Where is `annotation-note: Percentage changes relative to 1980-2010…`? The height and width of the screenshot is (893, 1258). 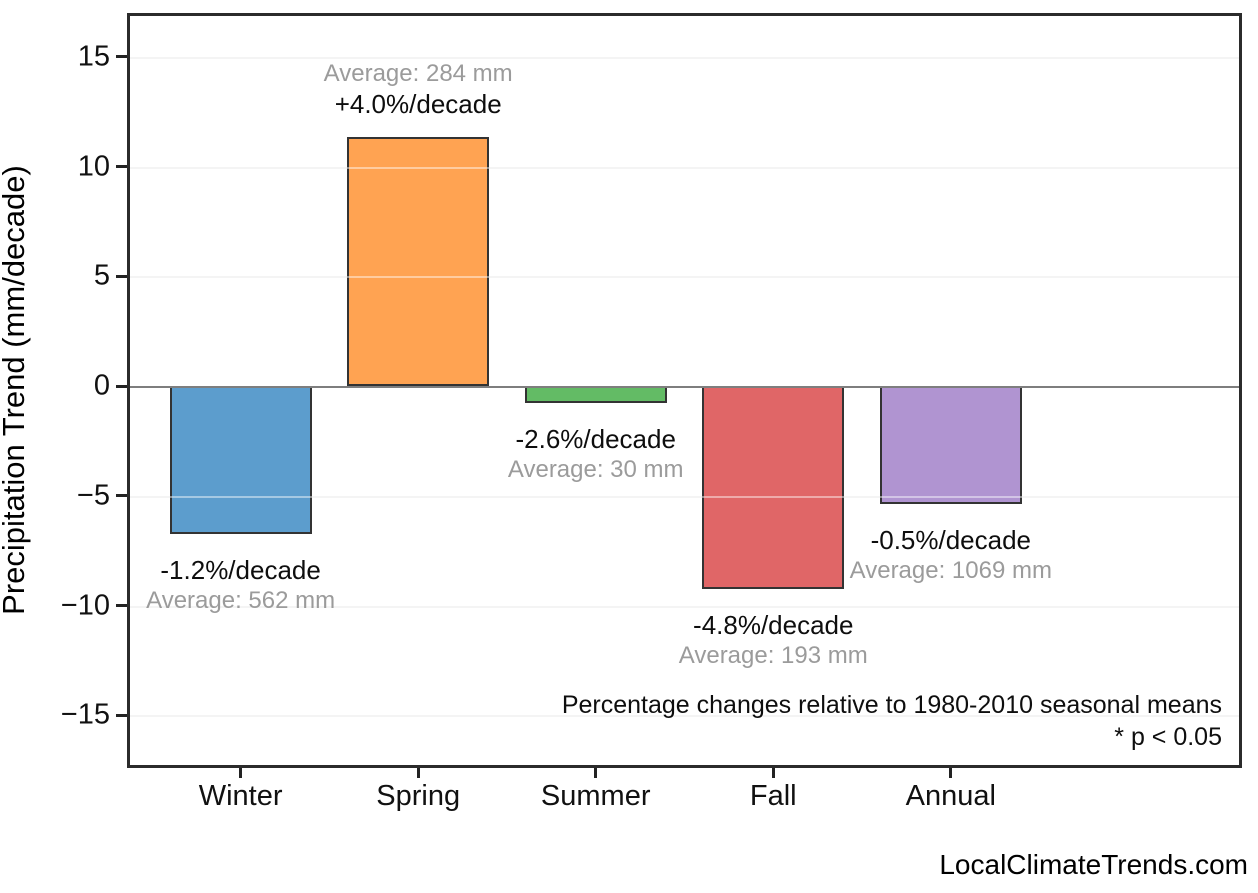 annotation-note: Percentage changes relative to 1980-2010… is located at coordinates (891, 705).